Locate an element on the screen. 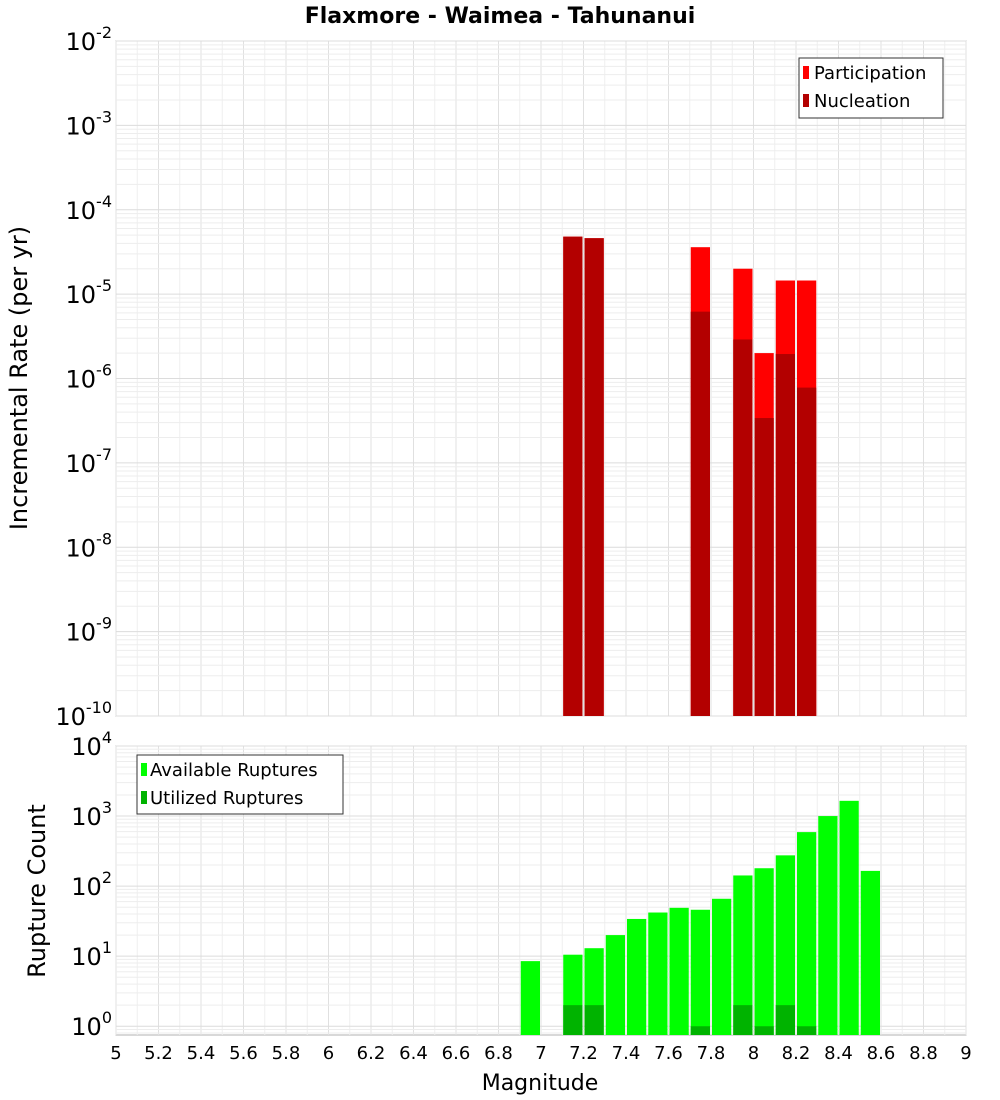 The width and height of the screenshot is (1000, 1100). y-tick-label: 10⁻⁶ is located at coordinates (89, 377).